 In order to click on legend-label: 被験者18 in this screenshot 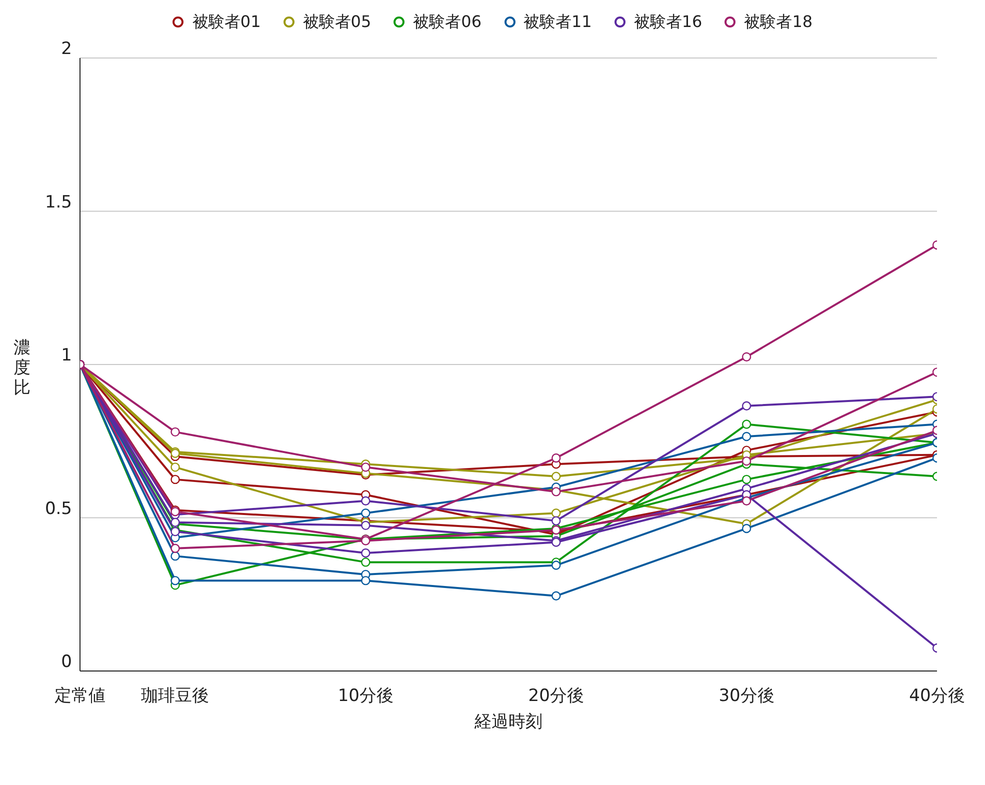, I will do `click(778, 22)`.